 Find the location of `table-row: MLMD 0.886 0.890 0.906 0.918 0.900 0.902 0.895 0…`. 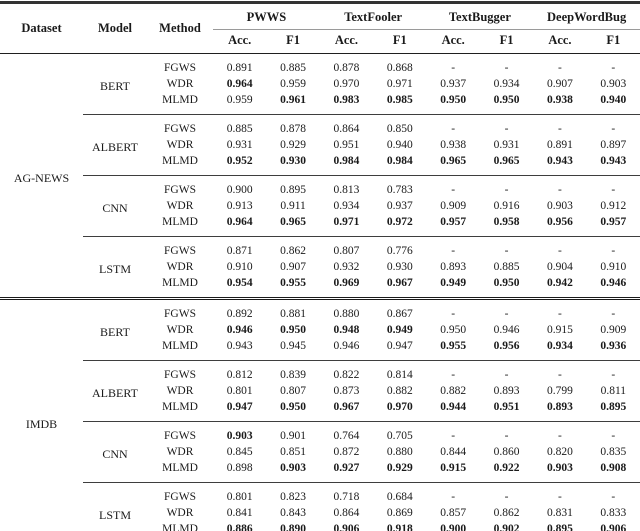

table-row: MLMD 0.886 0.890 0.906 0.918 0.900 0.902 0.895 0… is located at coordinates (320, 526).